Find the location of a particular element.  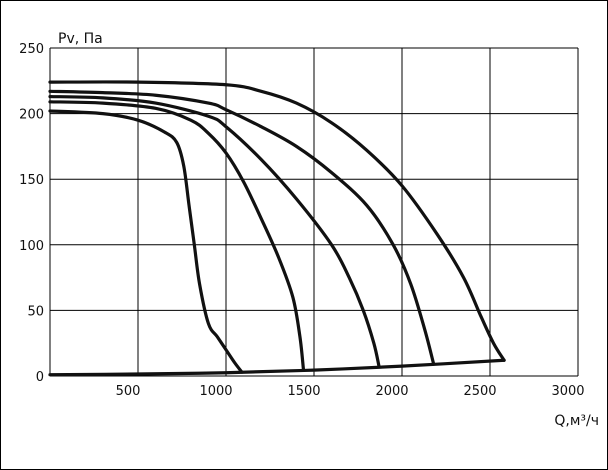

x-tick-label: 1000 is located at coordinates (215, 391).